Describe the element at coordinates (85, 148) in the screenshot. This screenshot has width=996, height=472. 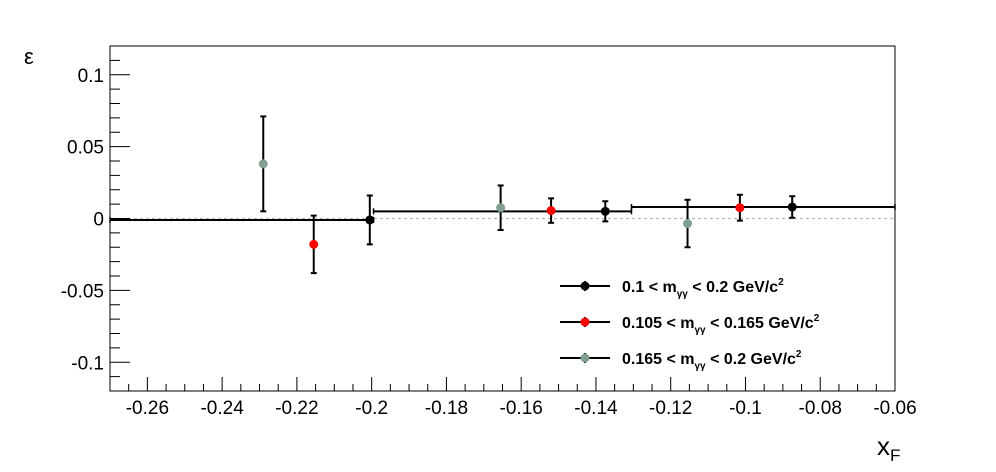
I see `y-tick-label: 0.05` at that location.